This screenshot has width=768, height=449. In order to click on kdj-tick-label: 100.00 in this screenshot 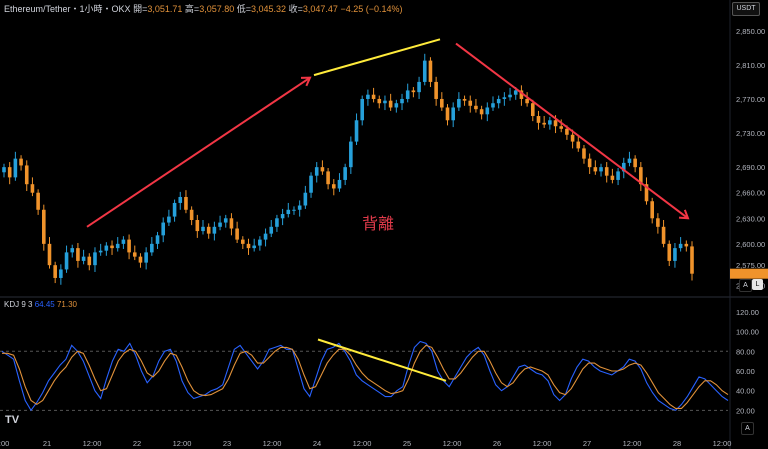, I will do `click(747, 332)`.